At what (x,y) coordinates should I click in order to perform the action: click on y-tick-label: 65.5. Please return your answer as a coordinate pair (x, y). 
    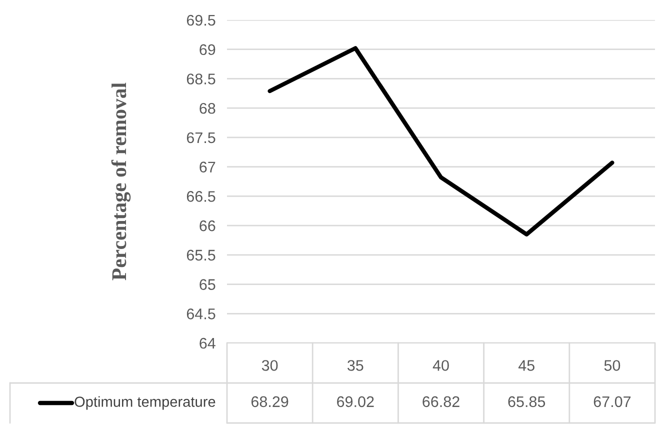
    Looking at the image, I should click on (201, 255).